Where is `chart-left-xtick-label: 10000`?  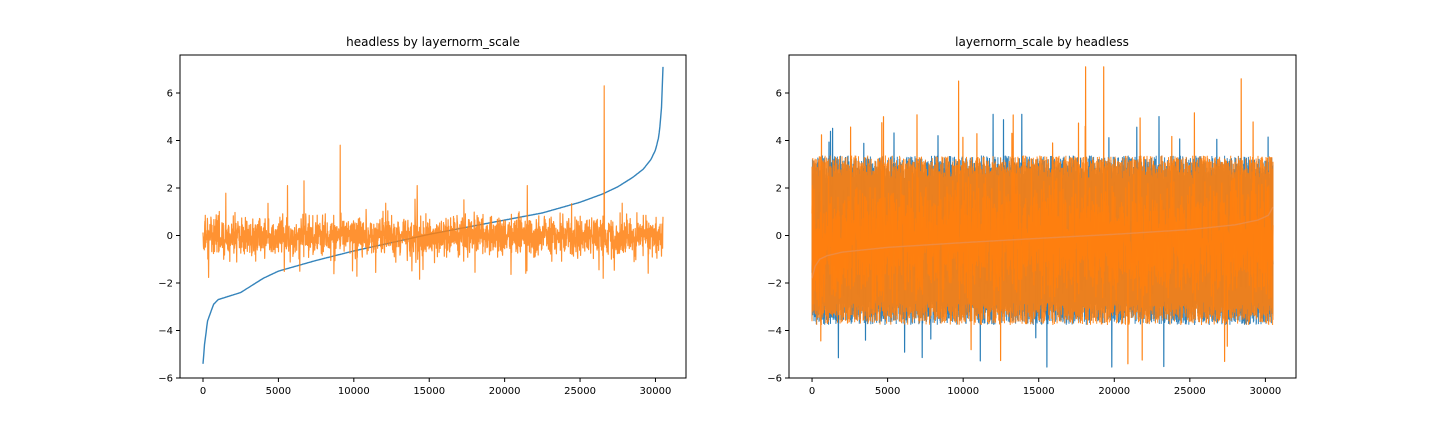 chart-left-xtick-label: 10000 is located at coordinates (354, 391).